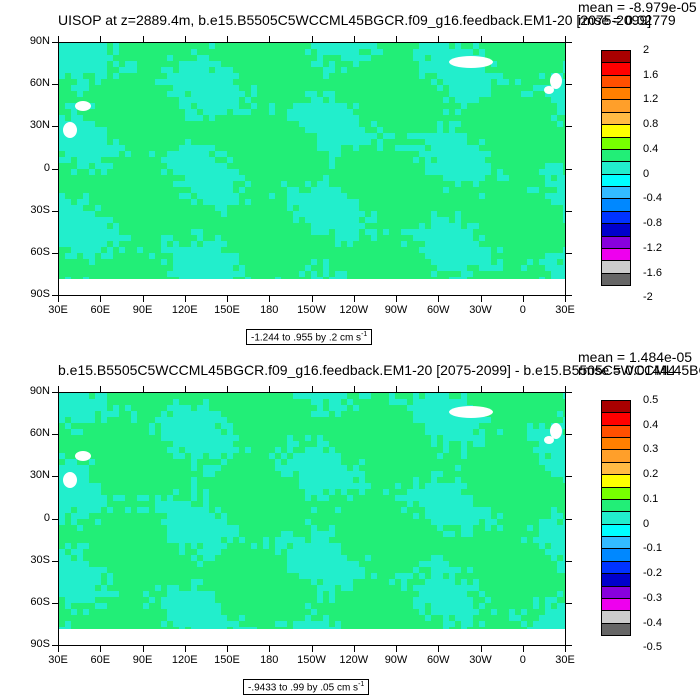 Image resolution: width=700 pixels, height=700 pixels. Describe the element at coordinates (651, 449) in the screenshot. I see `colorbar-label: 0.3` at that location.